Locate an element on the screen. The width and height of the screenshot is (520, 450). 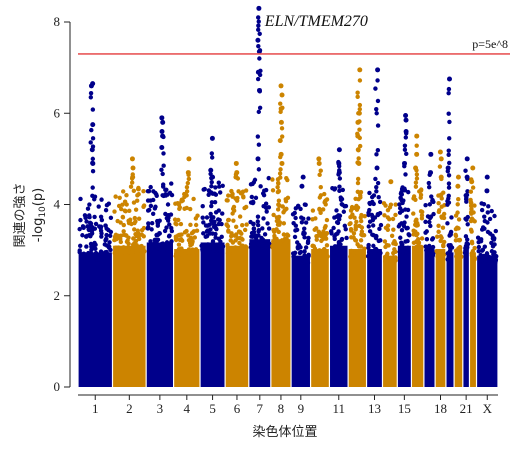
chromosome-8-points is located at coordinates (280, 235).